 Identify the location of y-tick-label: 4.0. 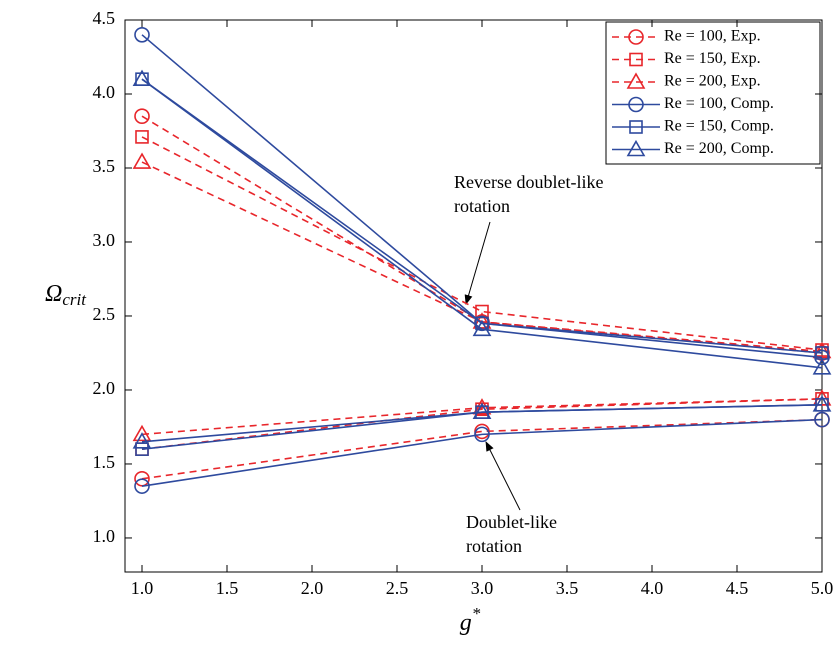
(104, 92).